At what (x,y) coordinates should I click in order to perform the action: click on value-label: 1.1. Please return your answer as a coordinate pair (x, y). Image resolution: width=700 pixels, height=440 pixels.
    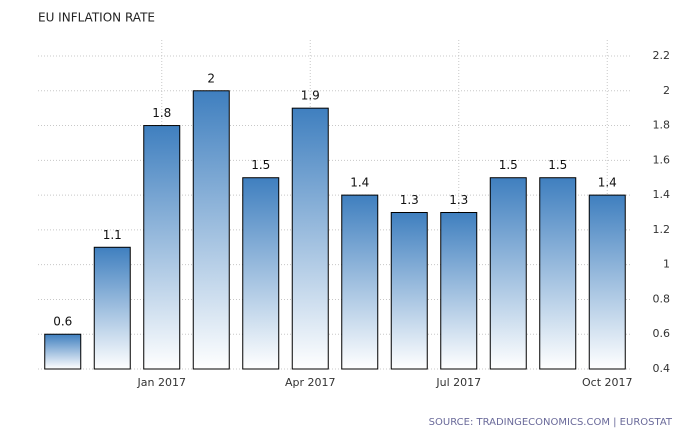
    Looking at the image, I should click on (112, 235).